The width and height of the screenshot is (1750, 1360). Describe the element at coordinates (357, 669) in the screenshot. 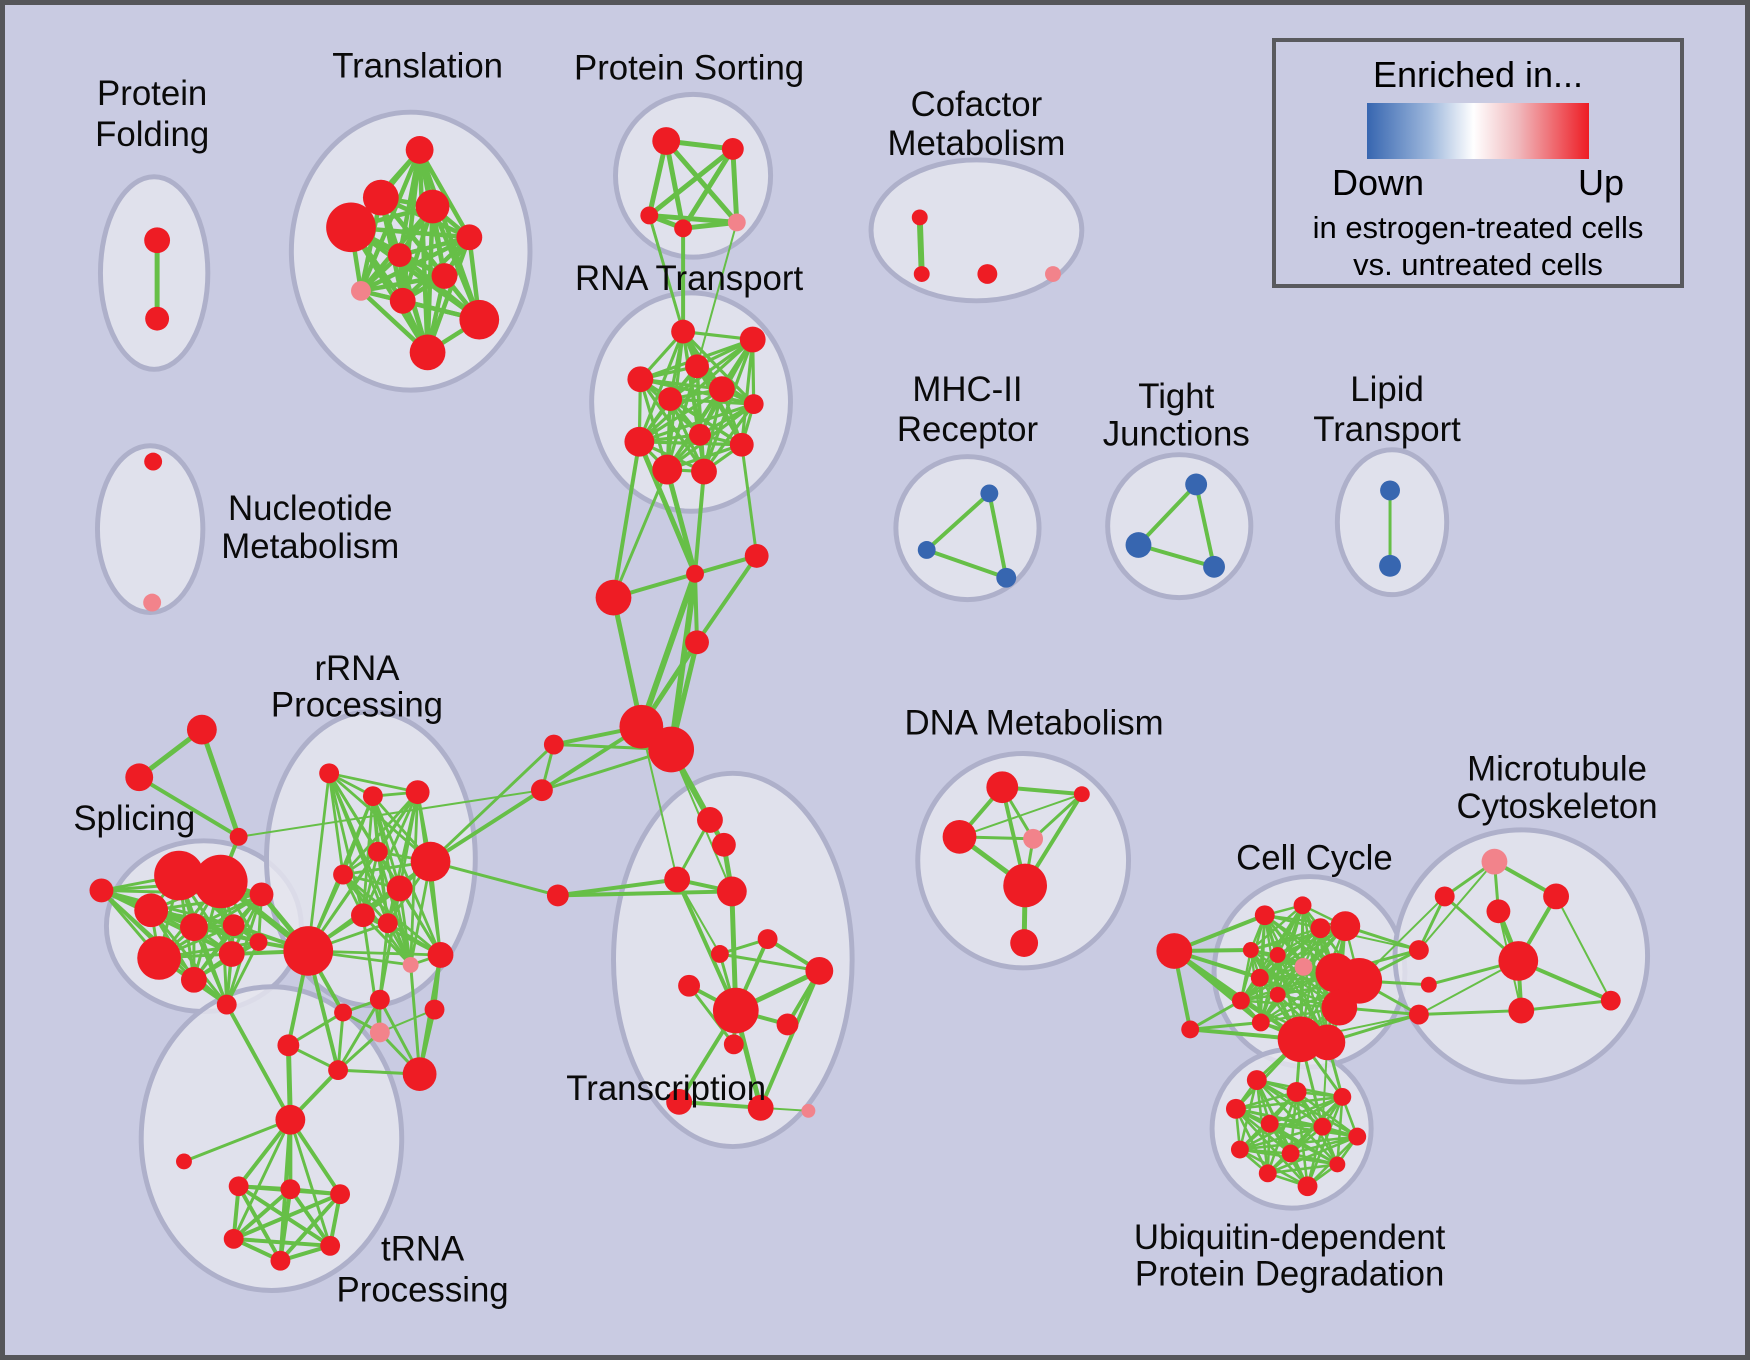

I see `cluster-label-rrna-processing: rRNA` at that location.